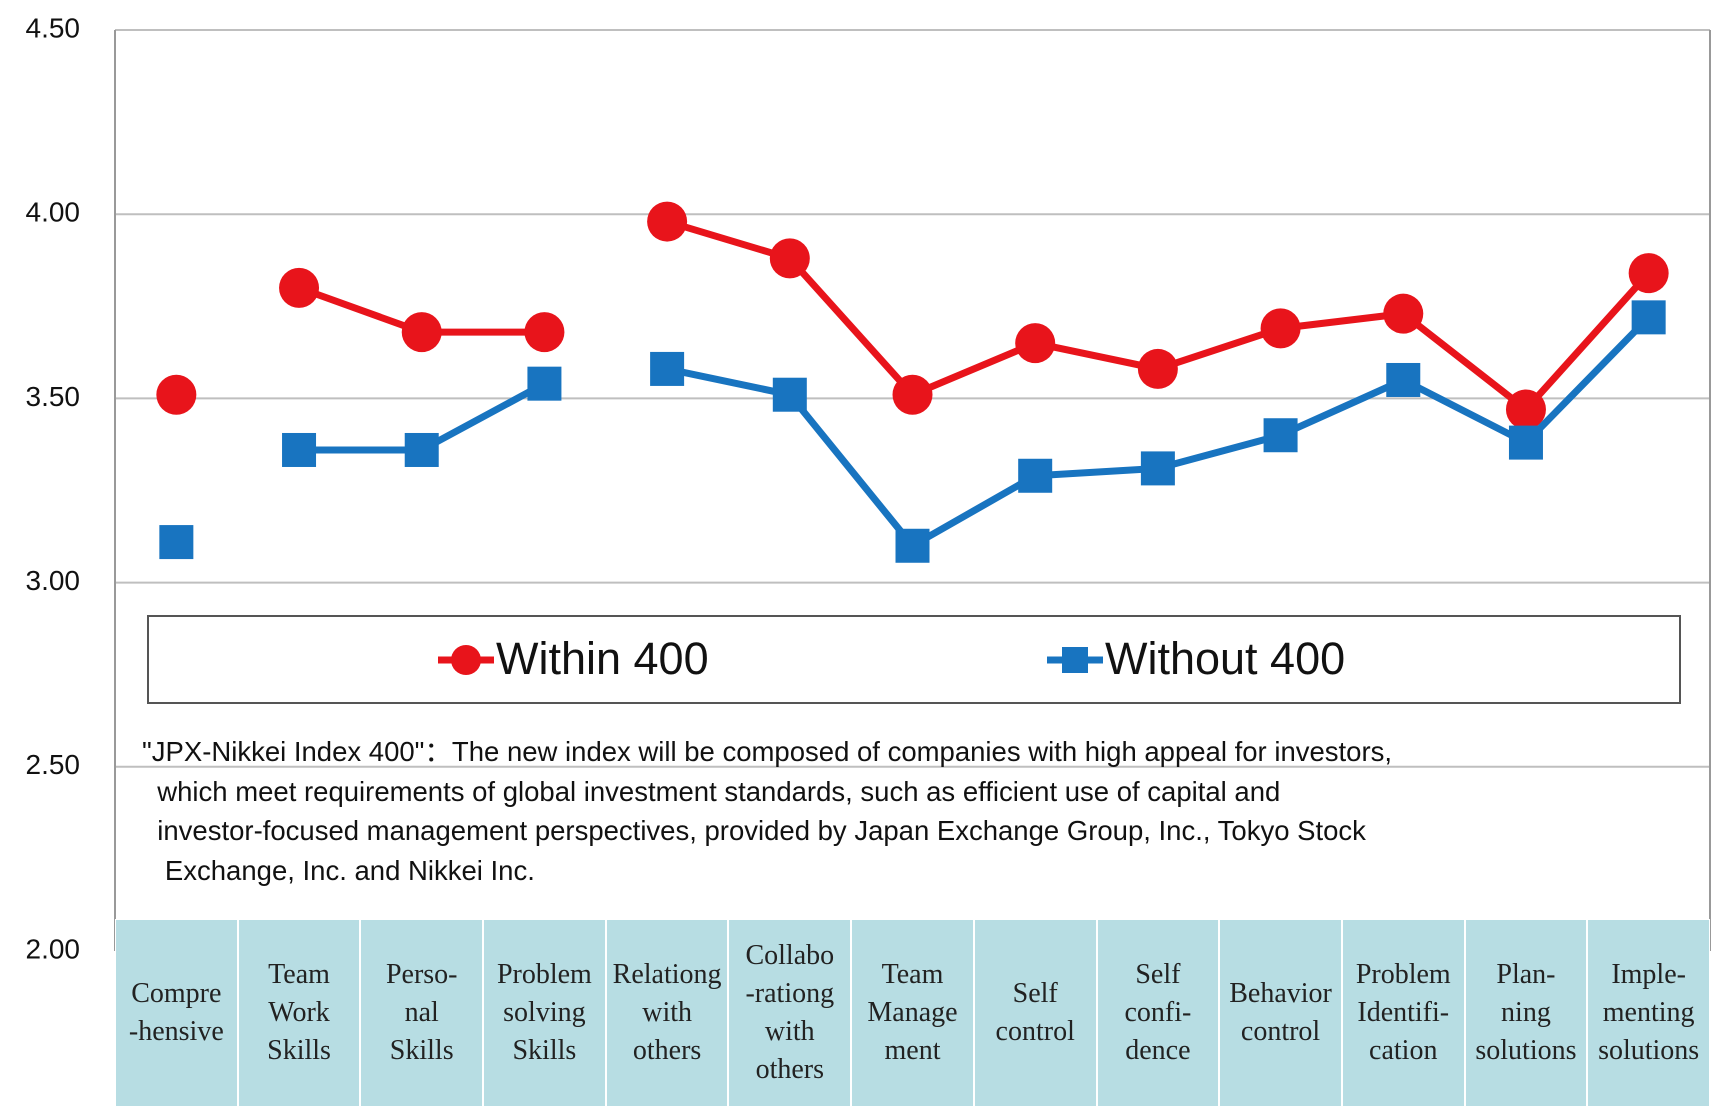 The width and height of the screenshot is (1719, 1110). Describe the element at coordinates (912, 1013) in the screenshot. I see `x-tick-label: Team Manage ment` at that location.